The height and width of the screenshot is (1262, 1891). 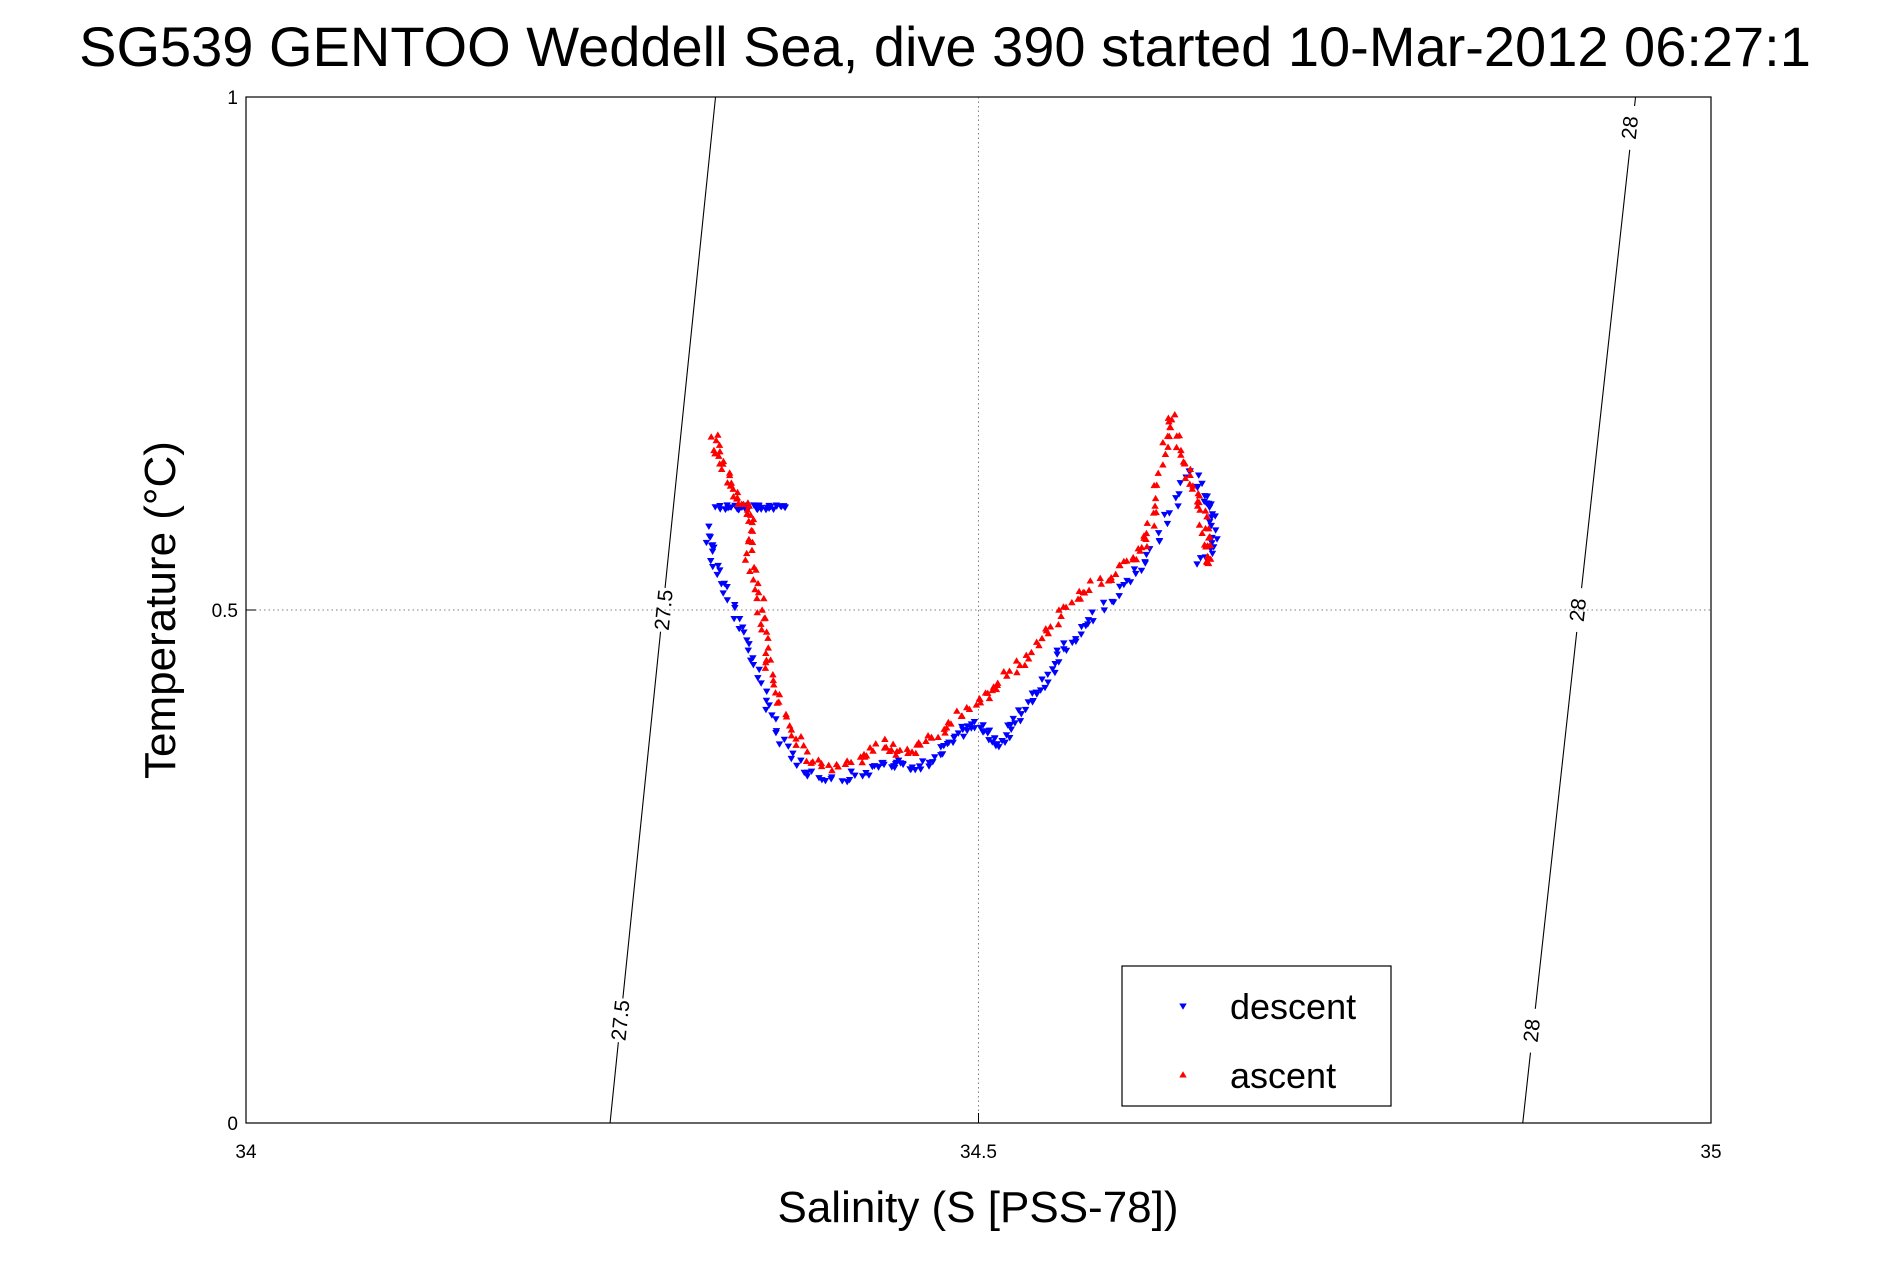 What do you see at coordinates (621, 1020) in the screenshot?
I see `contour-label-27-5: 27.5` at bounding box center [621, 1020].